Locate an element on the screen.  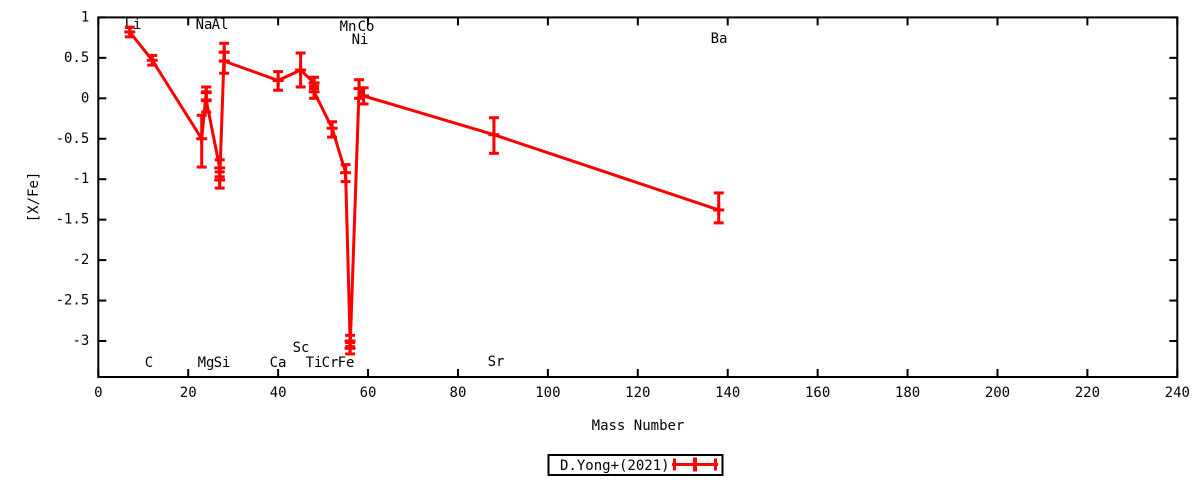
element-label-co: Co is located at coordinates (366, 27).